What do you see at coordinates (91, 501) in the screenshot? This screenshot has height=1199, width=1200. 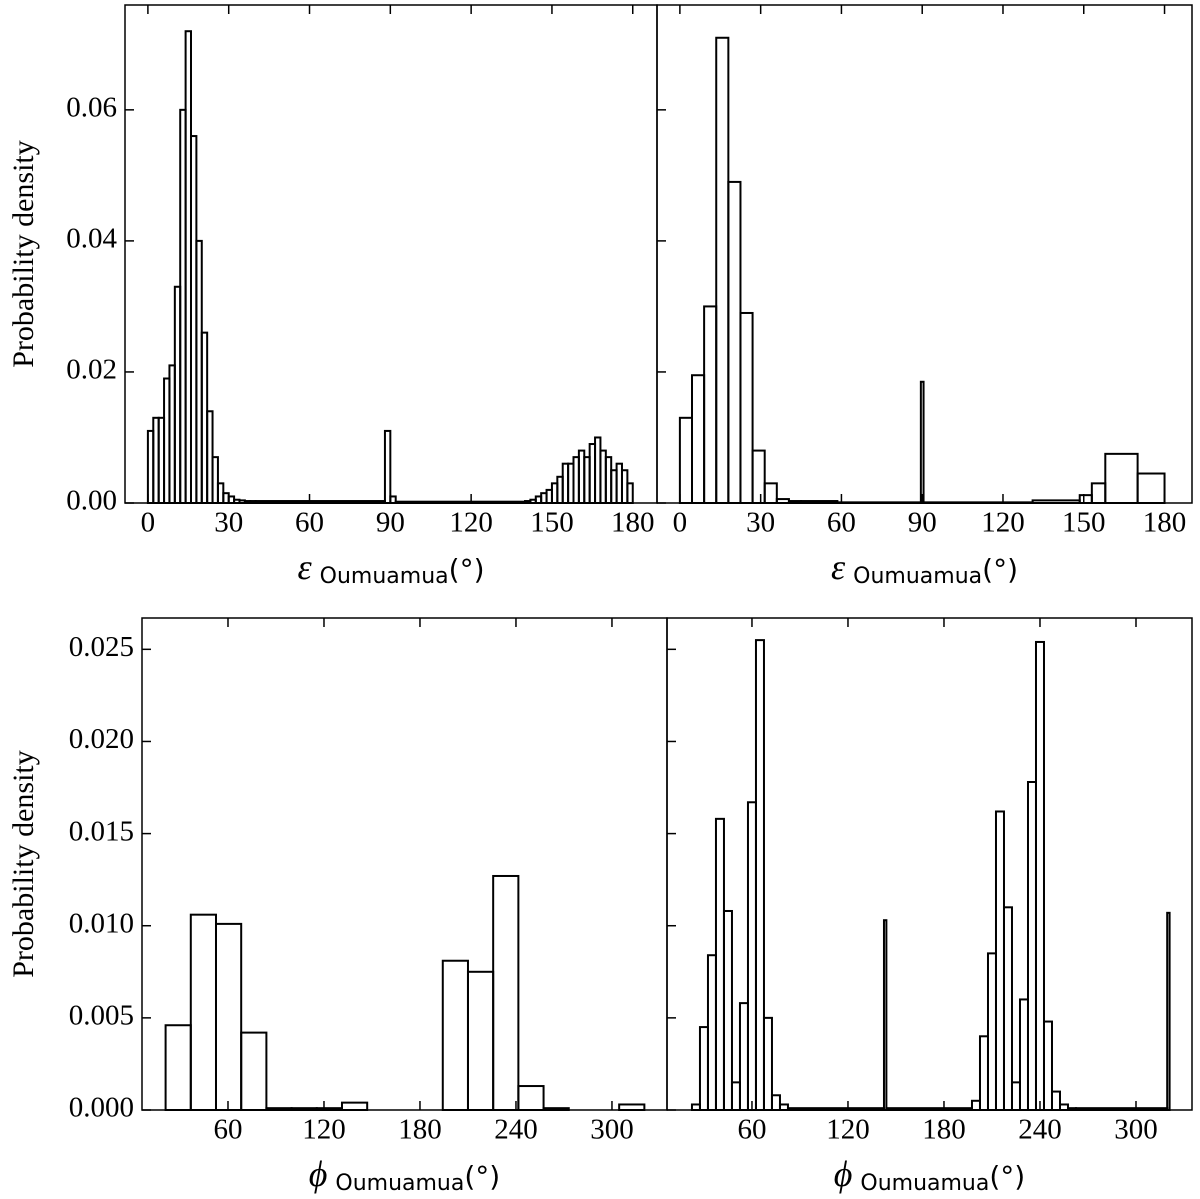 I see `y-tick-label: 0.00` at bounding box center [91, 501].